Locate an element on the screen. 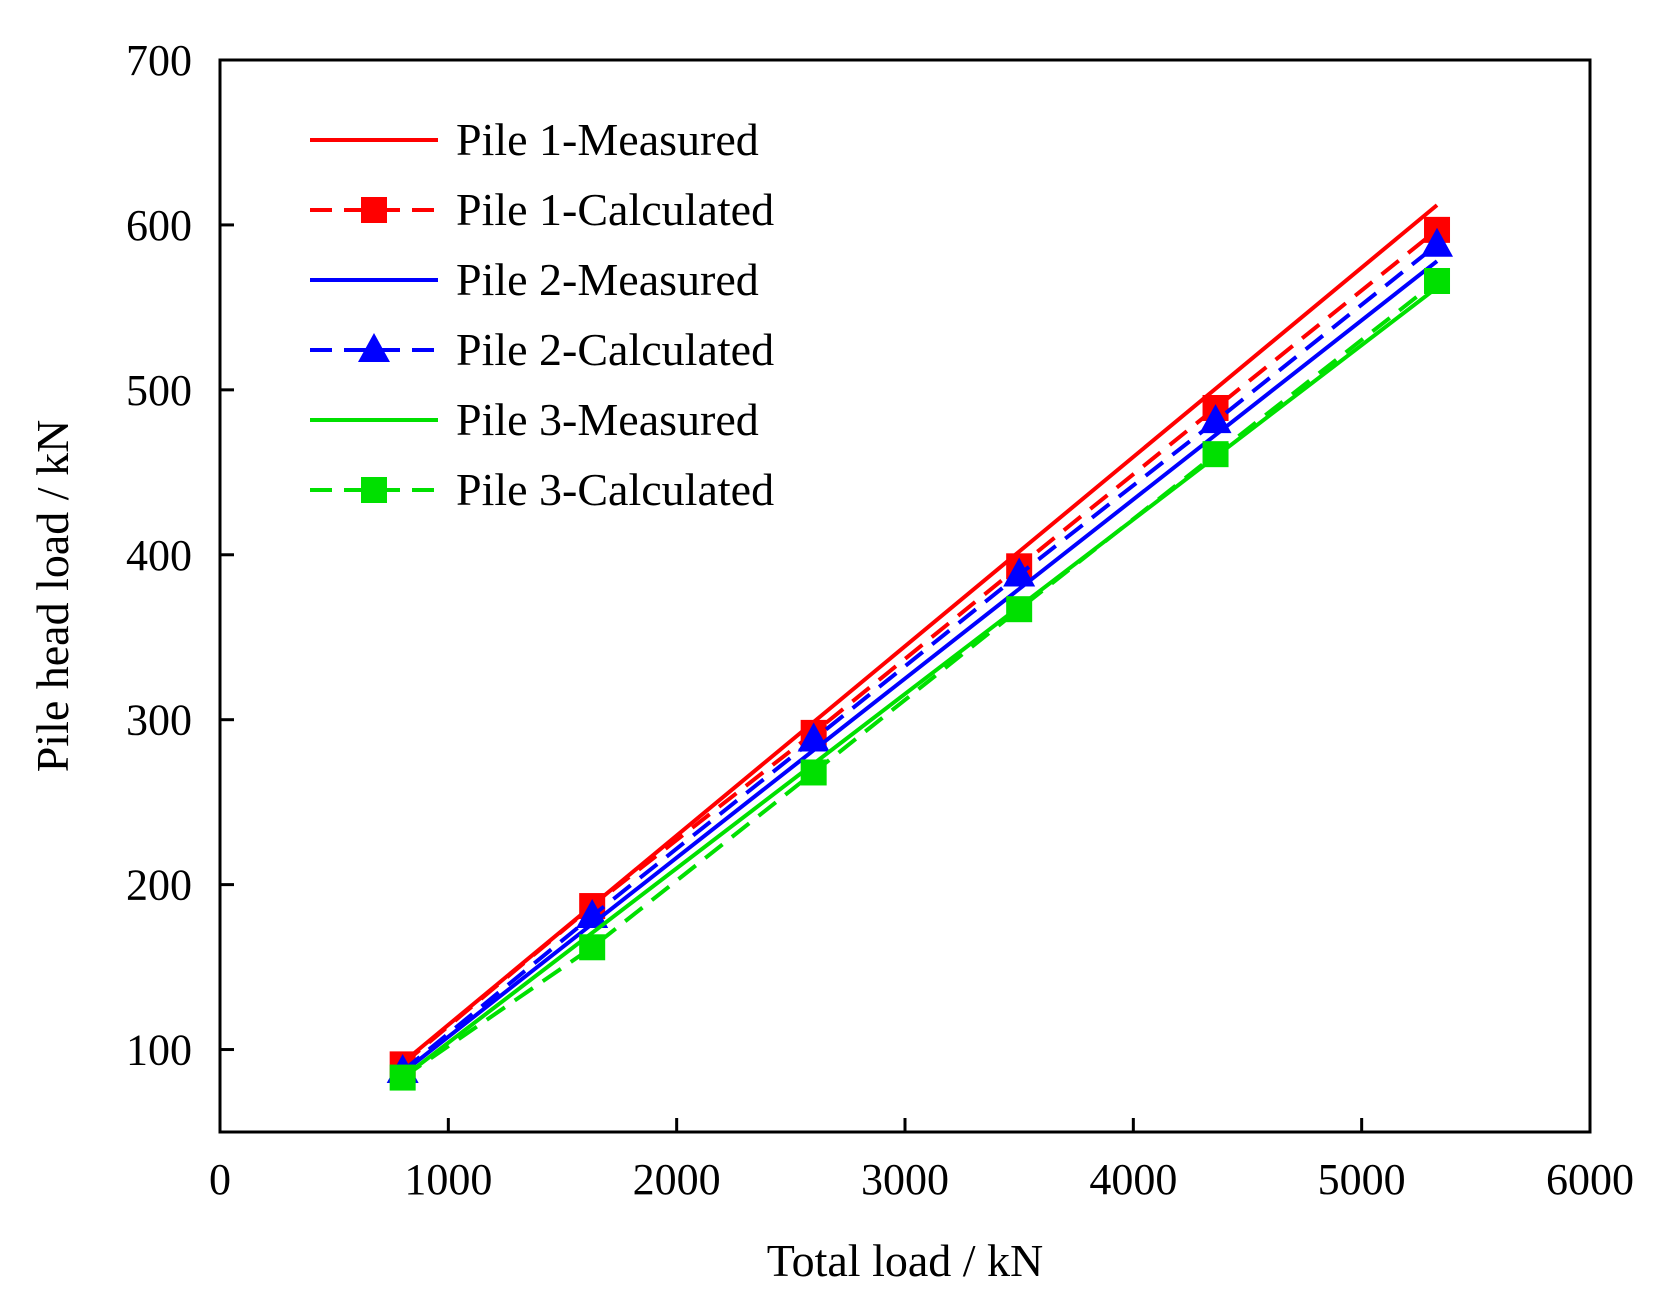 This screenshot has width=1659, height=1304. legend-entry: Pile 1-Measured is located at coordinates (534, 139).